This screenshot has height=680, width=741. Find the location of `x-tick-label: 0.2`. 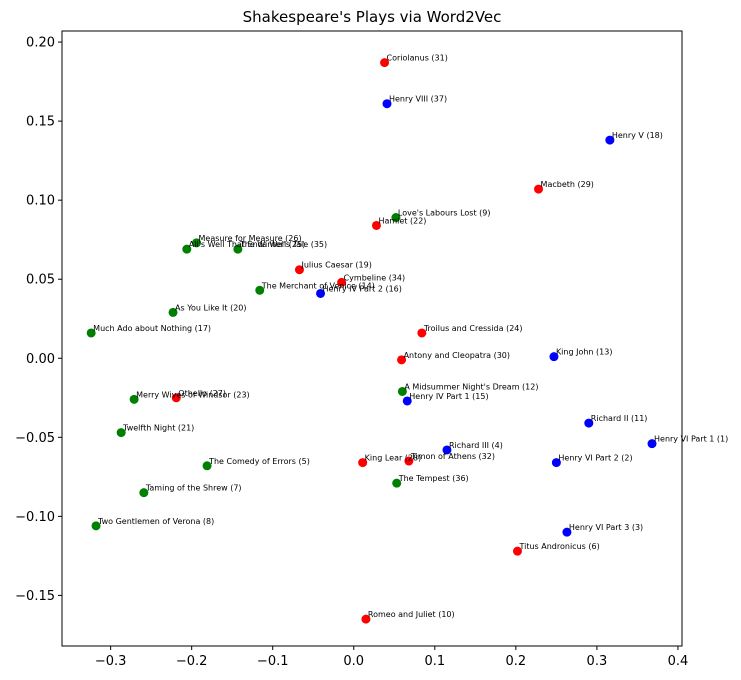

x-tick-label: 0.2 is located at coordinates (516, 661).